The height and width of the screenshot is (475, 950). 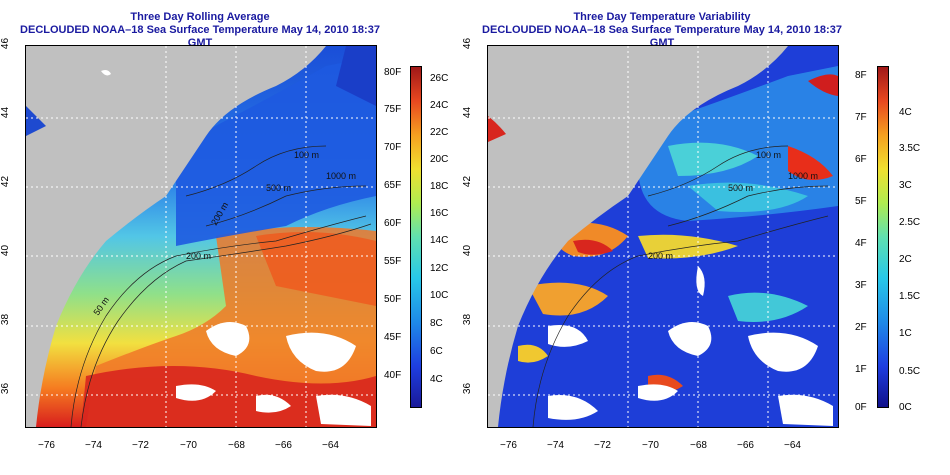 What do you see at coordinates (660, 256) in the screenshot?
I see `contour-label-200m-right: 200 m` at bounding box center [660, 256].